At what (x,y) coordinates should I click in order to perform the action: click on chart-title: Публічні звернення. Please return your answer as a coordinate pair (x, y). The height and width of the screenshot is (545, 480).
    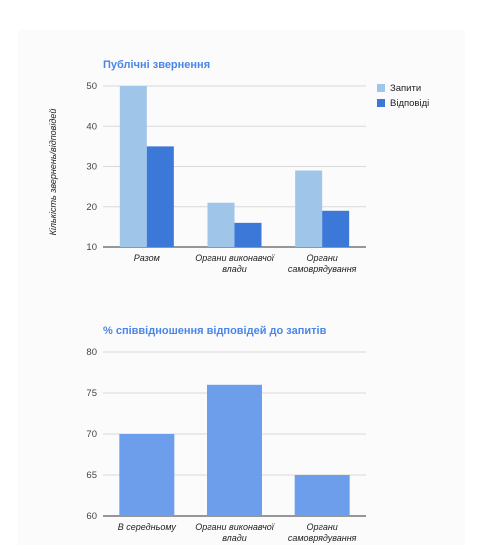
    Looking at the image, I should click on (156, 65).